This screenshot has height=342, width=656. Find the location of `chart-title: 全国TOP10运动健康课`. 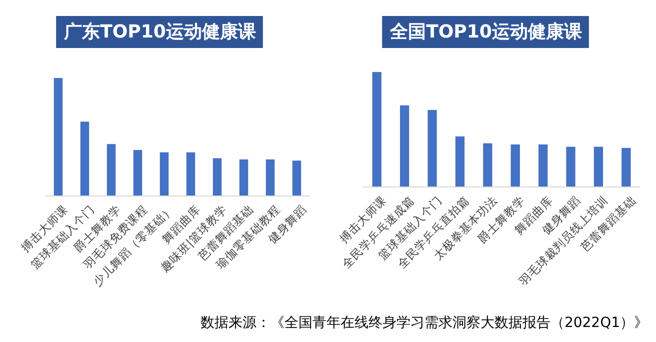

chart-title: 全国TOP10运动健康课 is located at coordinates (485, 32).